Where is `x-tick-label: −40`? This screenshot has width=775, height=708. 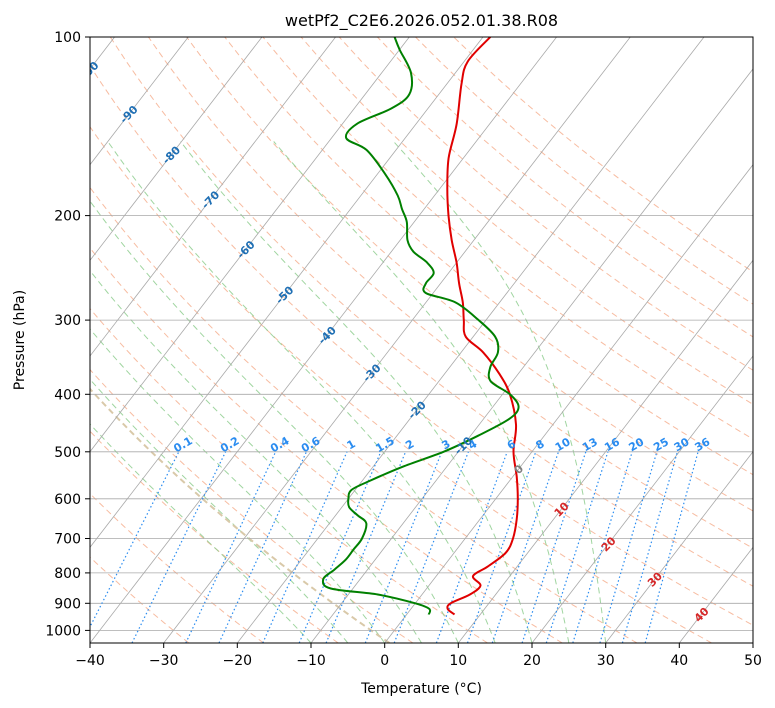
x-tick-label: −40 is located at coordinates (90, 661).